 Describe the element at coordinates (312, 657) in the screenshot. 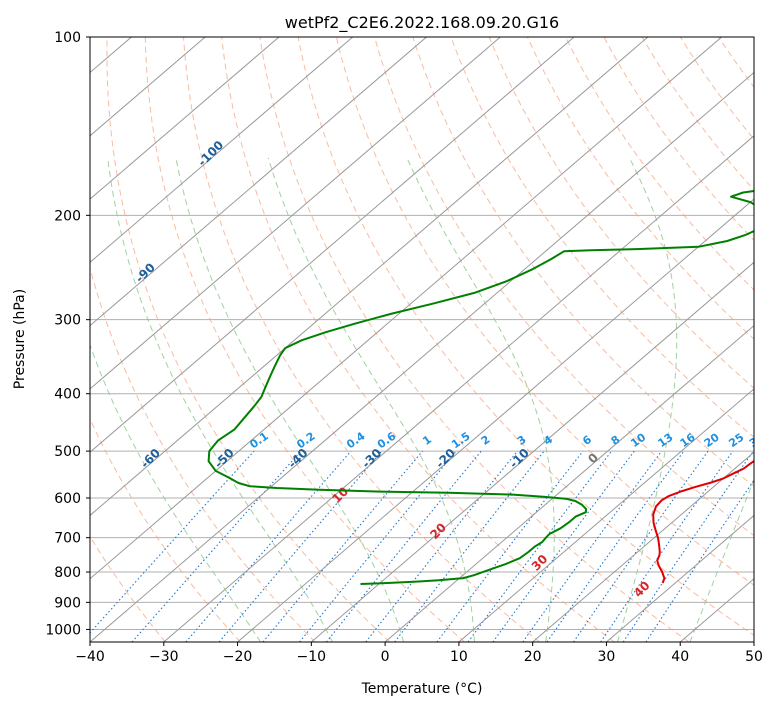

I see `x-tick-label: −10` at that location.